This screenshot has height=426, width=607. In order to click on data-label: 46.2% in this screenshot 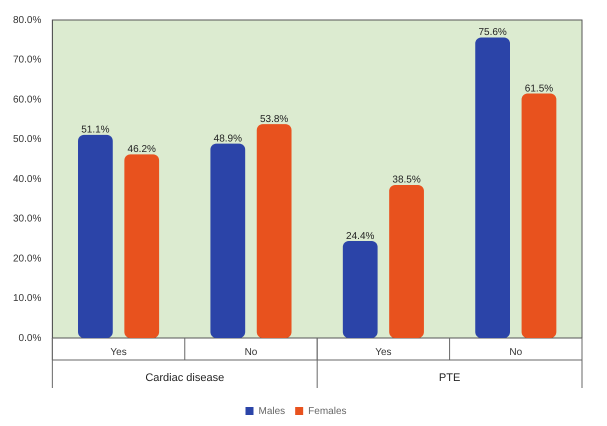, I will do `click(142, 150)`.